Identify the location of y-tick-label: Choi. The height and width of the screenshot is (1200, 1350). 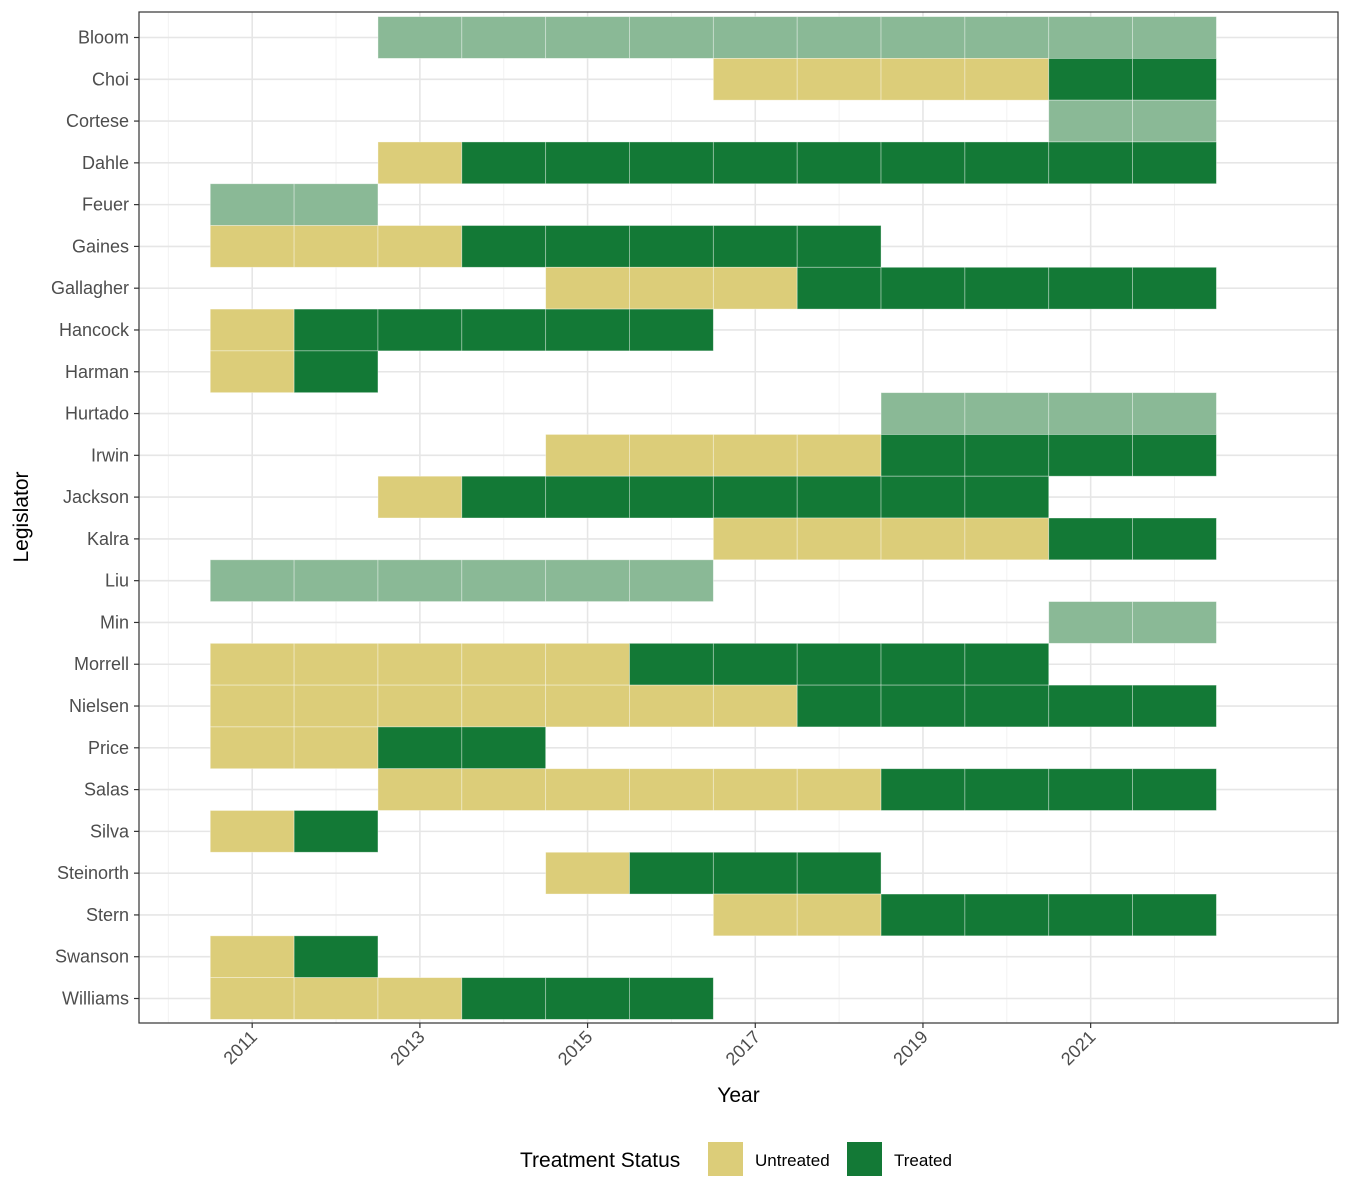
(110, 79).